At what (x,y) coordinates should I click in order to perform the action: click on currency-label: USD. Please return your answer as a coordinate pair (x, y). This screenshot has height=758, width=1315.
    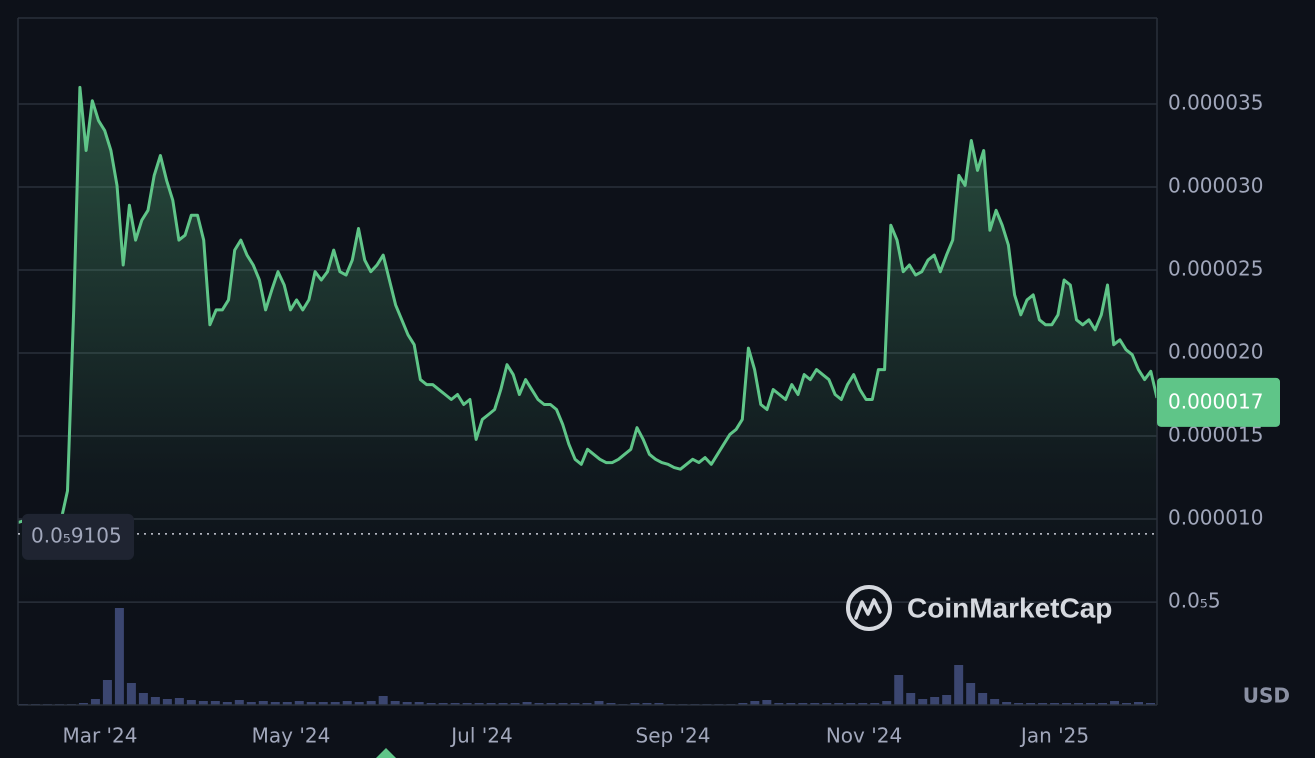
    Looking at the image, I should click on (1266, 696).